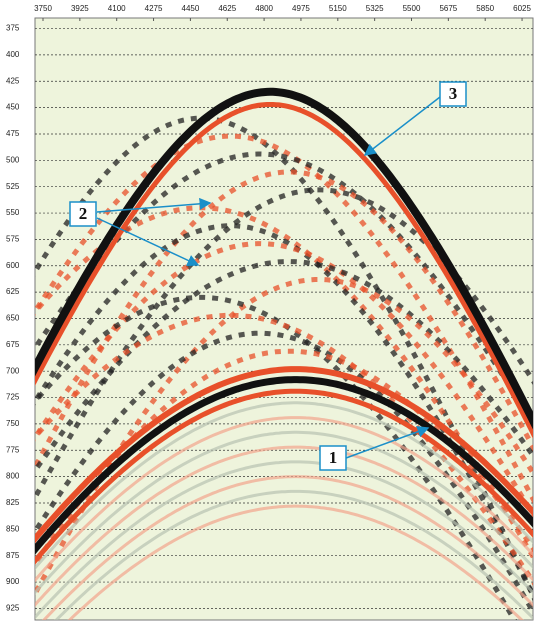  I want to click on x-tick-label: 4450, so click(191, 8).